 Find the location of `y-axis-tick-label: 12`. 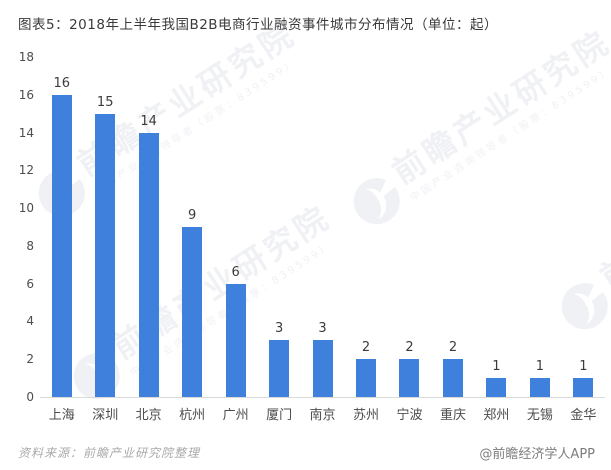

y-axis-tick-label: 12 is located at coordinates (26, 170).